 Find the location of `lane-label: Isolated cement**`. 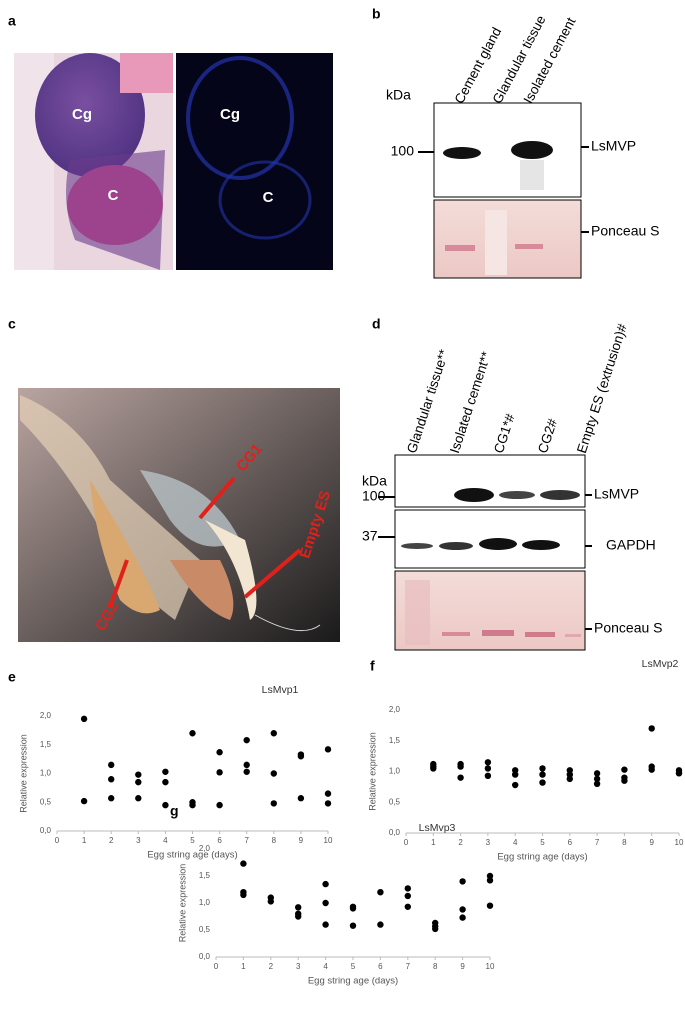

lane-label: Isolated cement** is located at coordinates (470, 402).